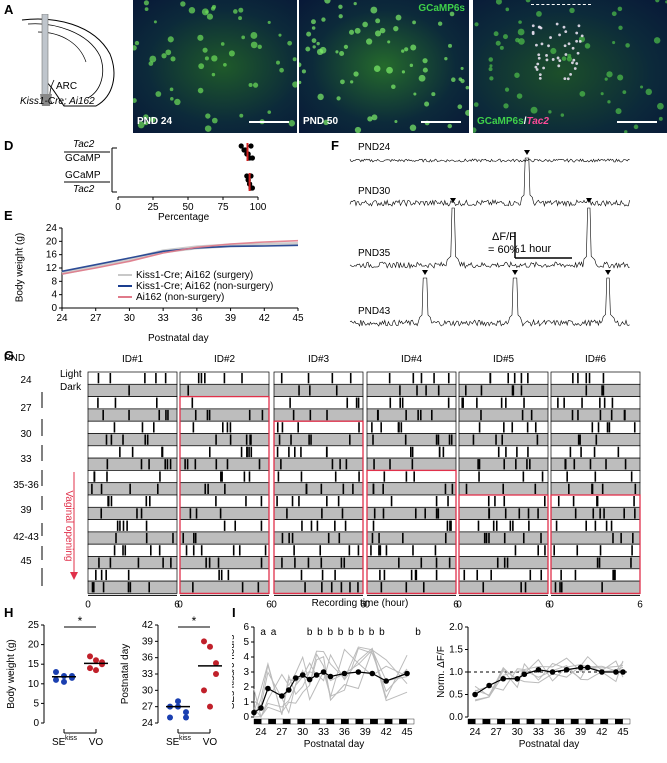 The width and height of the screenshot is (667, 763). What do you see at coordinates (54, 281) in the screenshot?
I see `e-ytick-label: 8` at bounding box center [54, 281].